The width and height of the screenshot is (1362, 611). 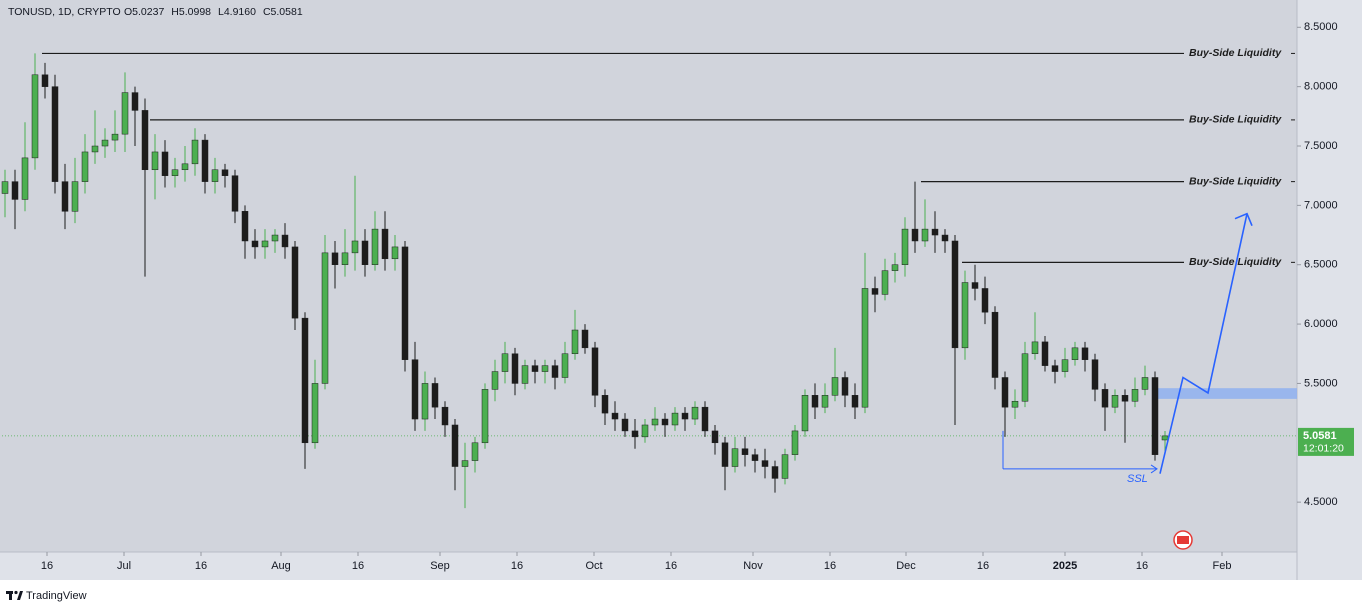 I want to click on ssl-label: SSL, so click(x=1137, y=479).